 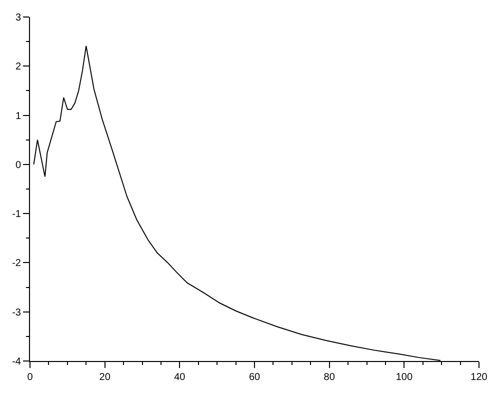 What do you see at coordinates (17, 312) in the screenshot?
I see `y-tick-label: -3` at bounding box center [17, 312].